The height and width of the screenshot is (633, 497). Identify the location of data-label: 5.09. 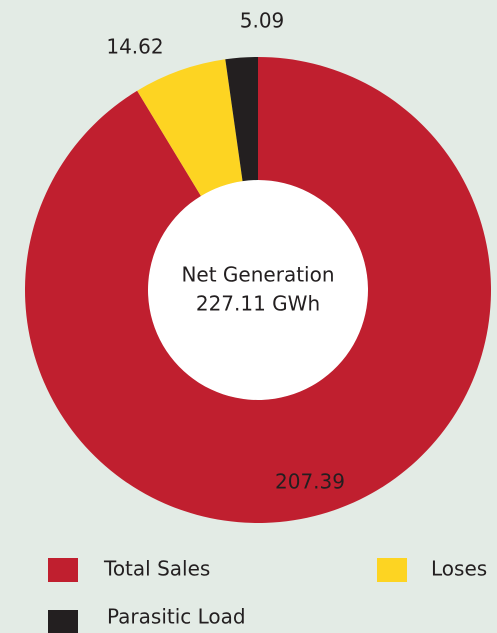
(262, 21).